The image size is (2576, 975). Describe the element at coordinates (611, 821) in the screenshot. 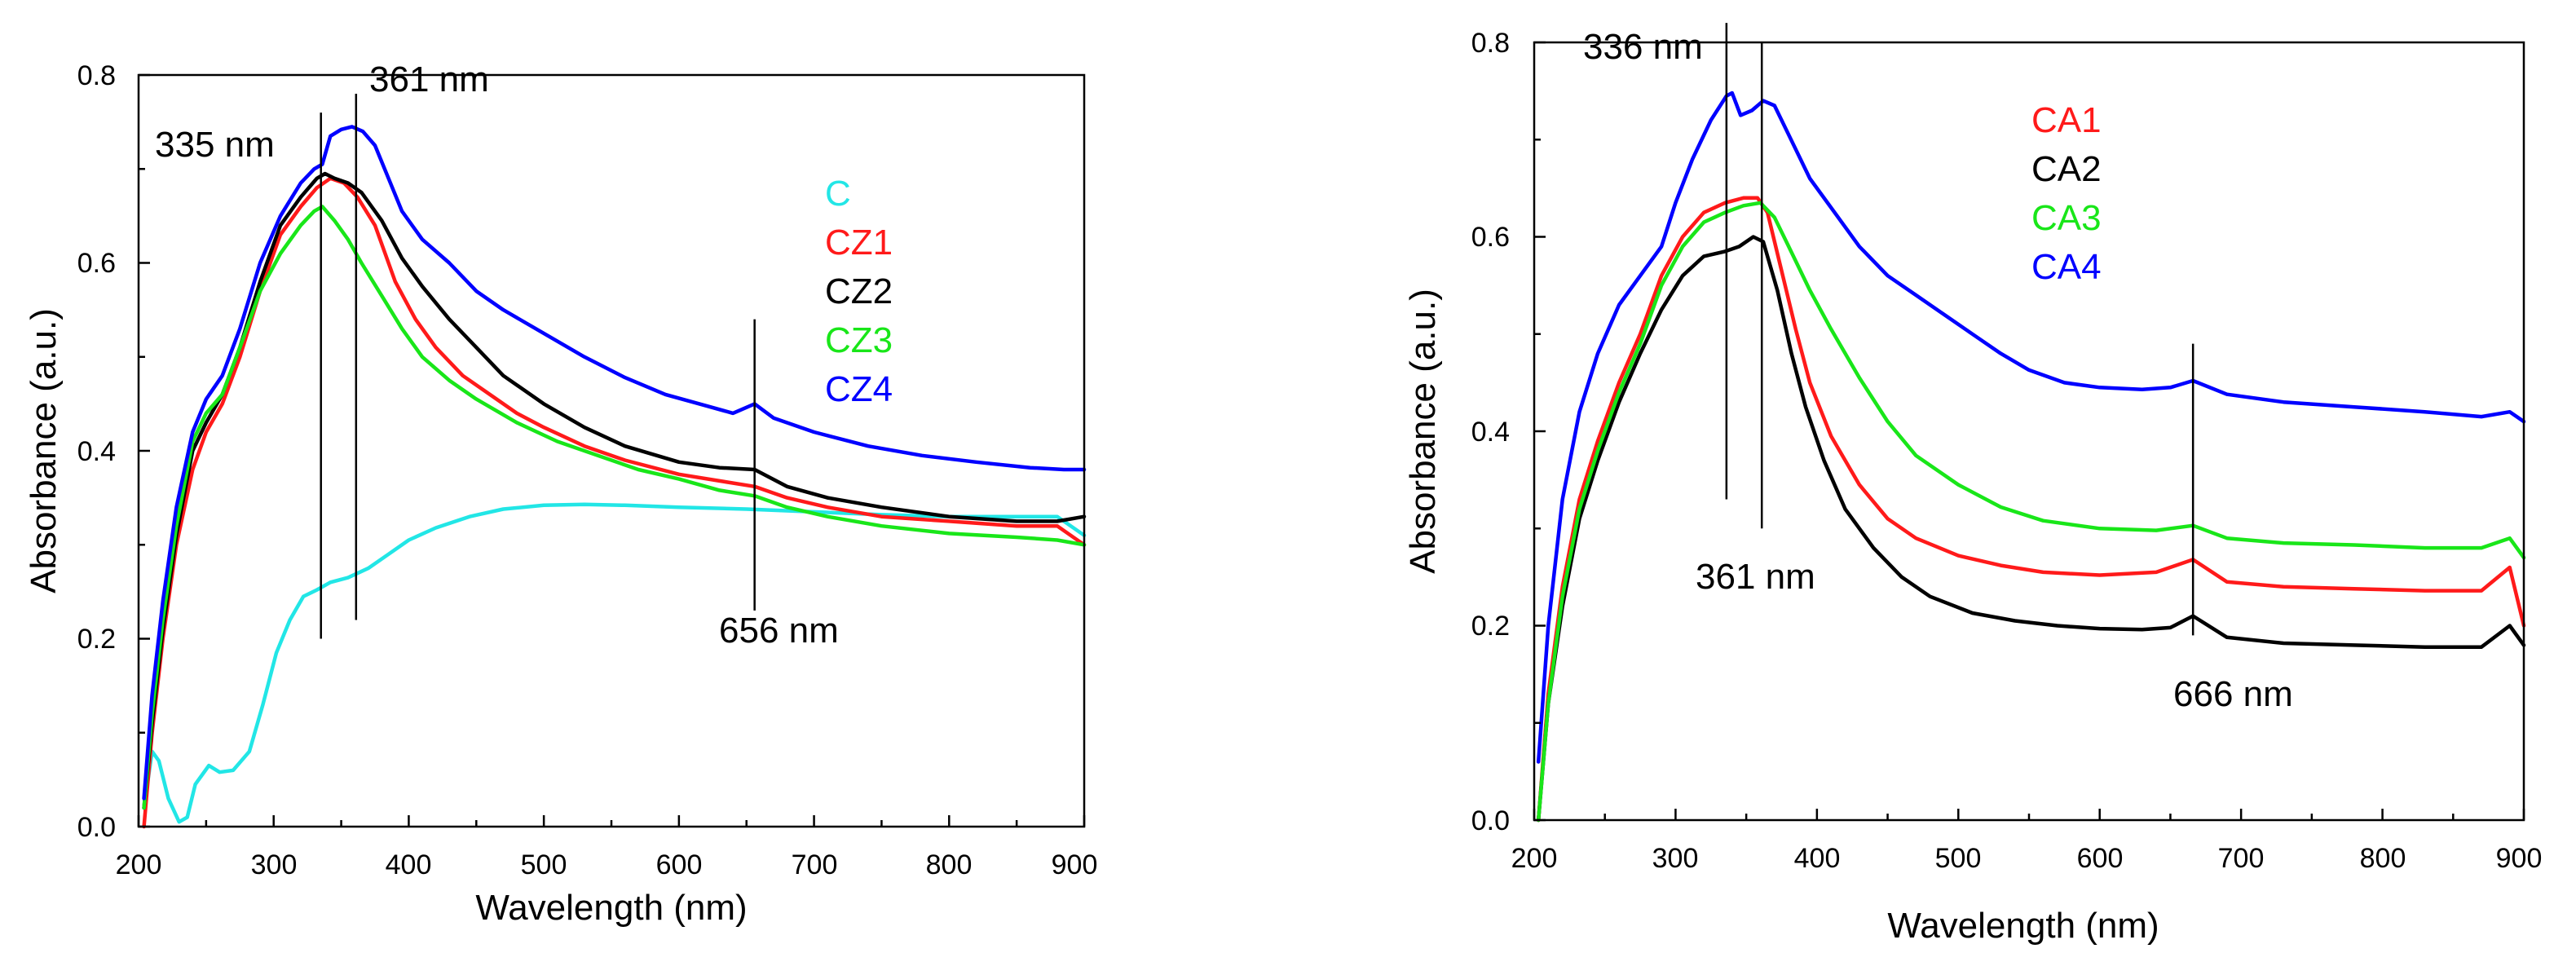

I see `left-chart-x-ticks` at that location.